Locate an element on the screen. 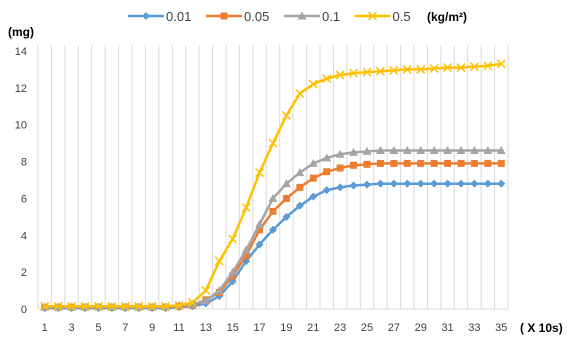  legend-item: 0.01 is located at coordinates (159, 16).